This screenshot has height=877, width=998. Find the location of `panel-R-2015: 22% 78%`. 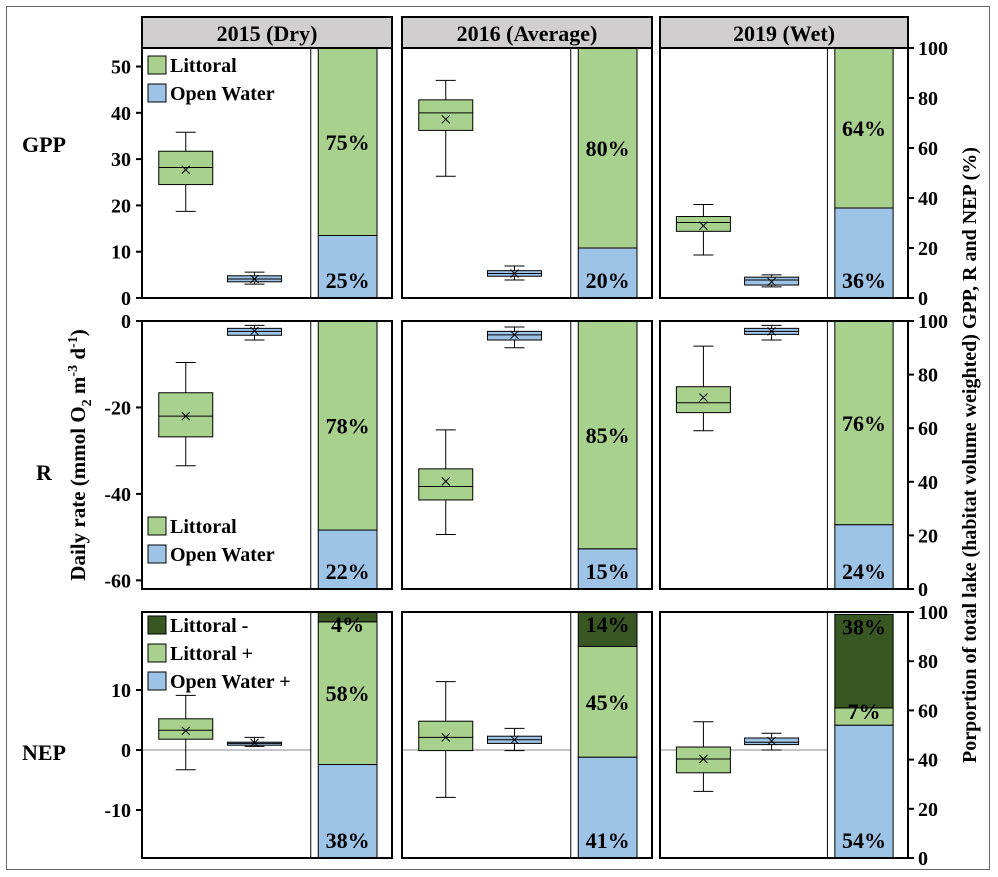

panel-R-2015: 22% 78% is located at coordinates (267, 455).